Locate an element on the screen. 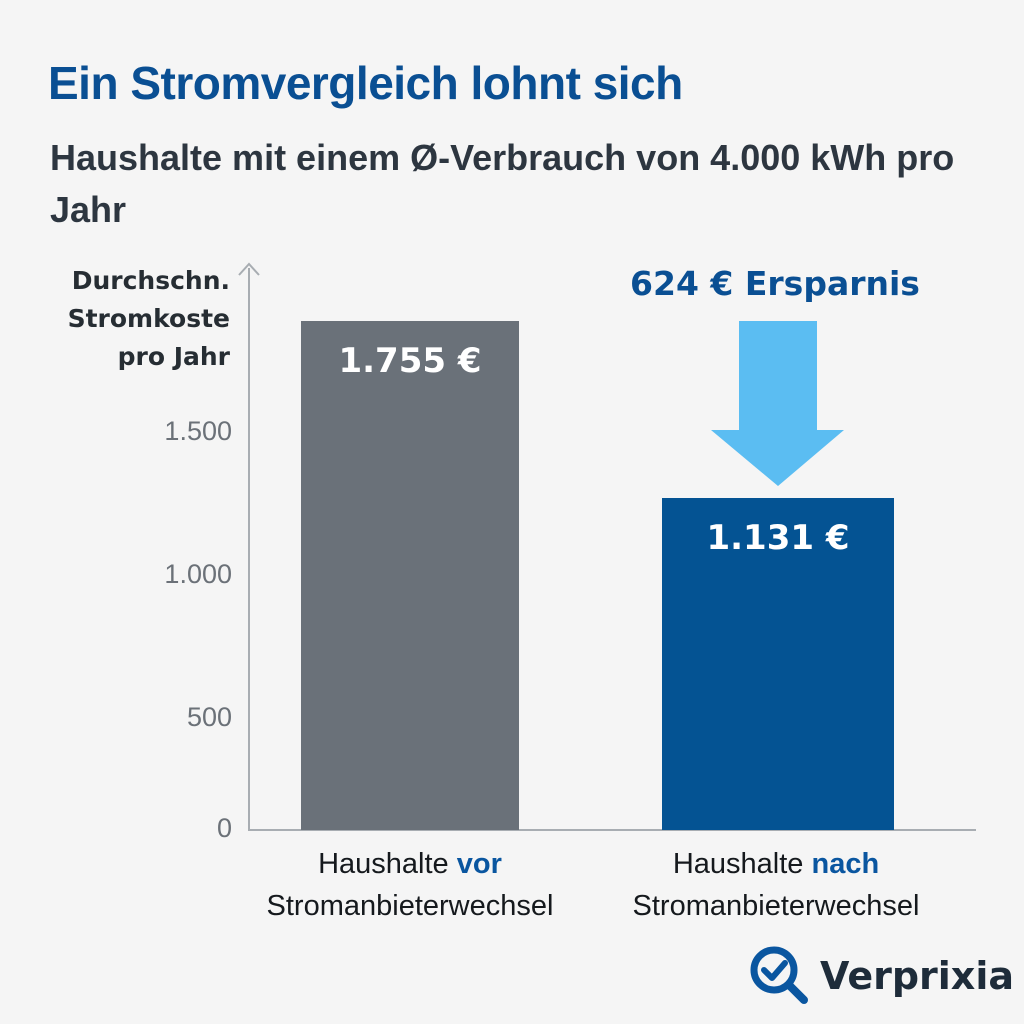  brand-logo: Verprixia is located at coordinates (881, 976).